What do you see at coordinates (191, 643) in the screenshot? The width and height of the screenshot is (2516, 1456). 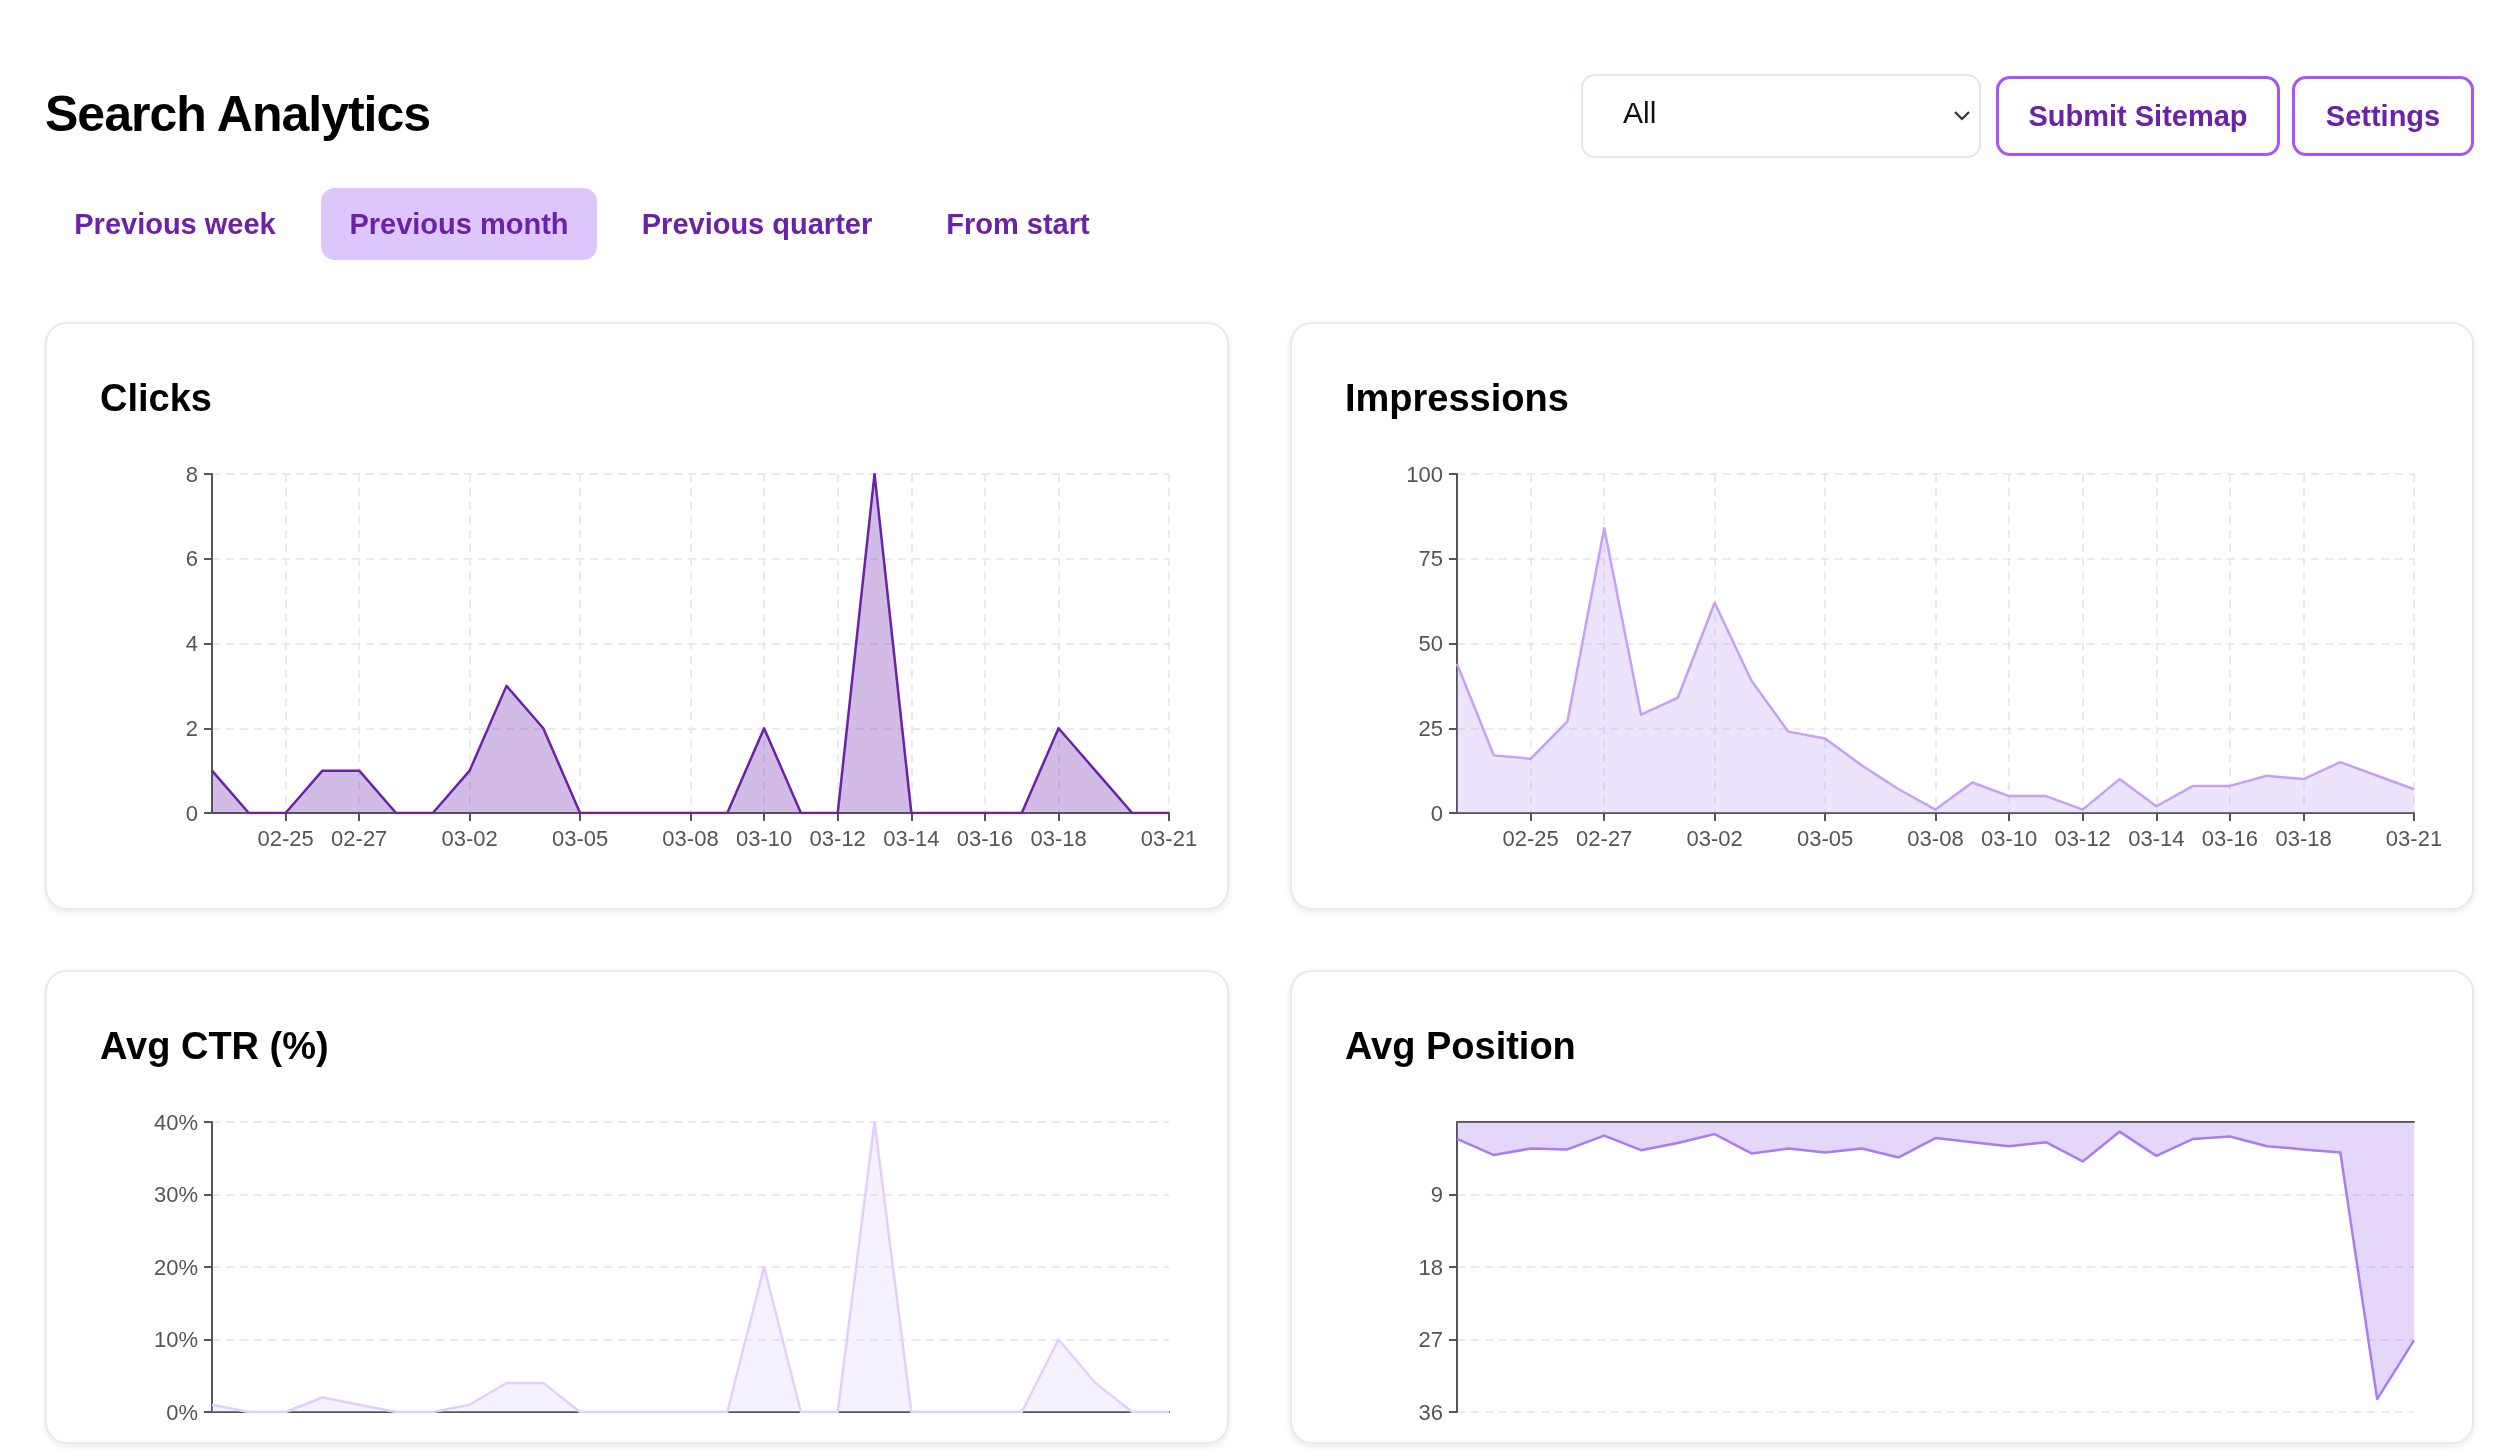 I see `y-tick-label: 4` at bounding box center [191, 643].